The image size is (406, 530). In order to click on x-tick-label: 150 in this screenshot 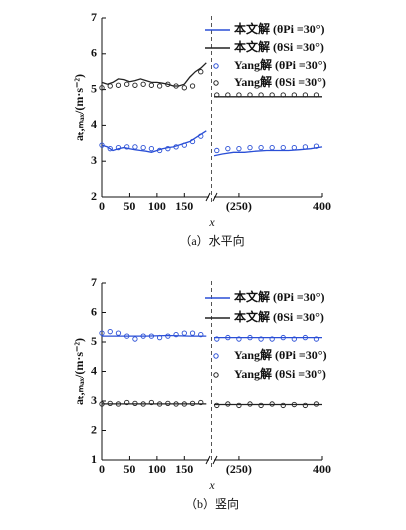, I will do `click(184, 206)`.